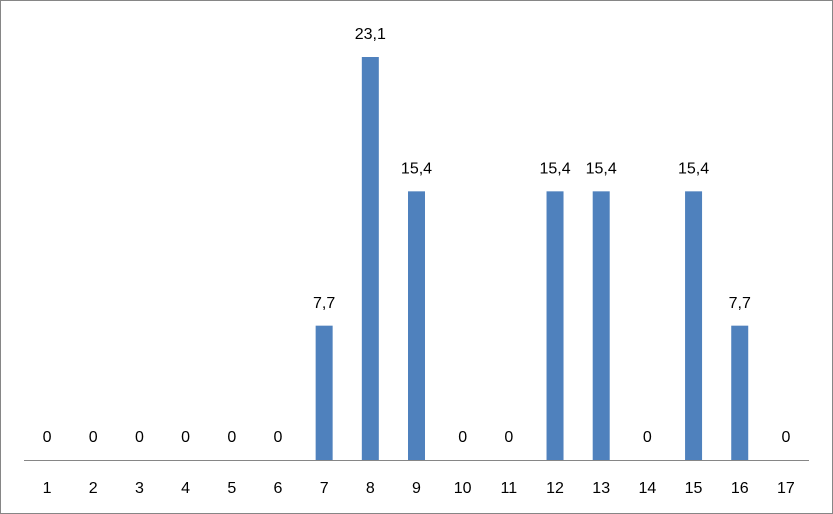  I want to click on x-tick-label: 3, so click(139, 488).